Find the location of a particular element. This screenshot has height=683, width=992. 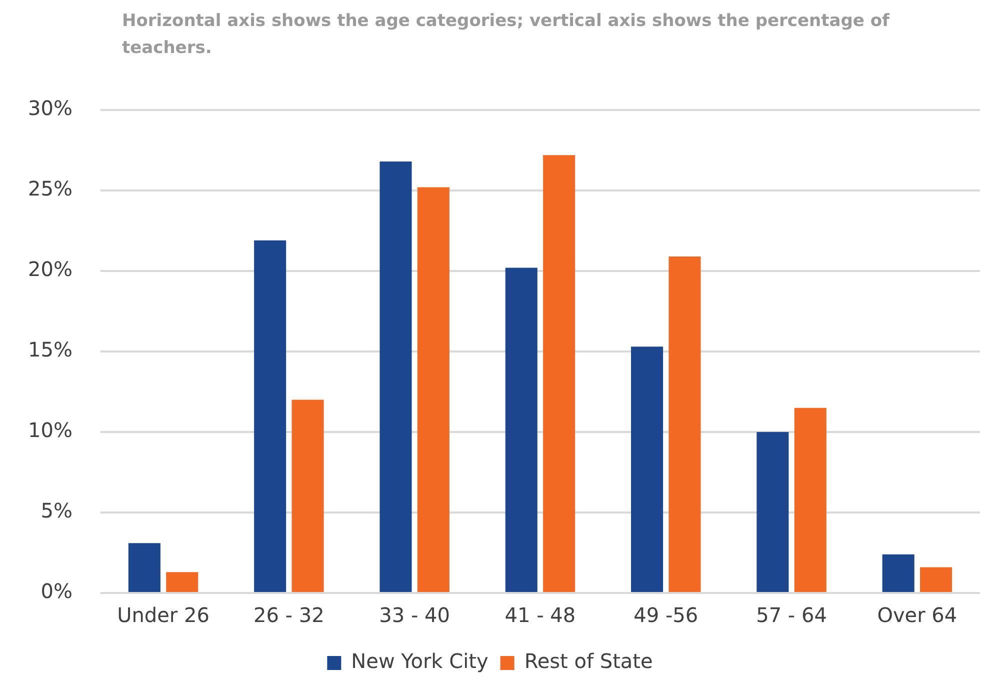

legend-label: New York City is located at coordinates (419, 661).